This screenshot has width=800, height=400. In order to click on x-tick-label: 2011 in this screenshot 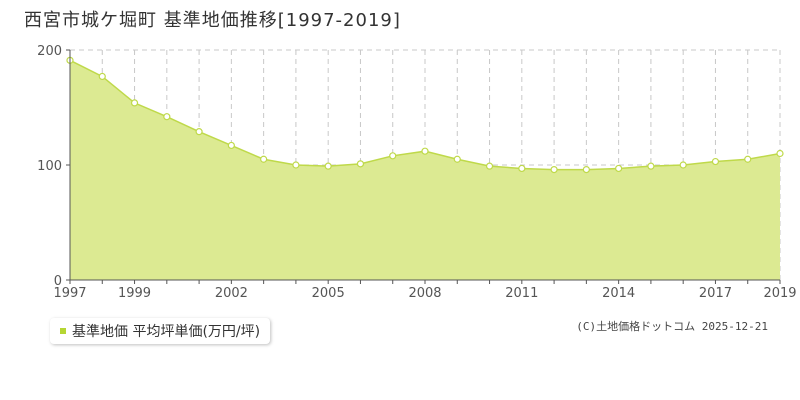, I will do `click(521, 293)`.